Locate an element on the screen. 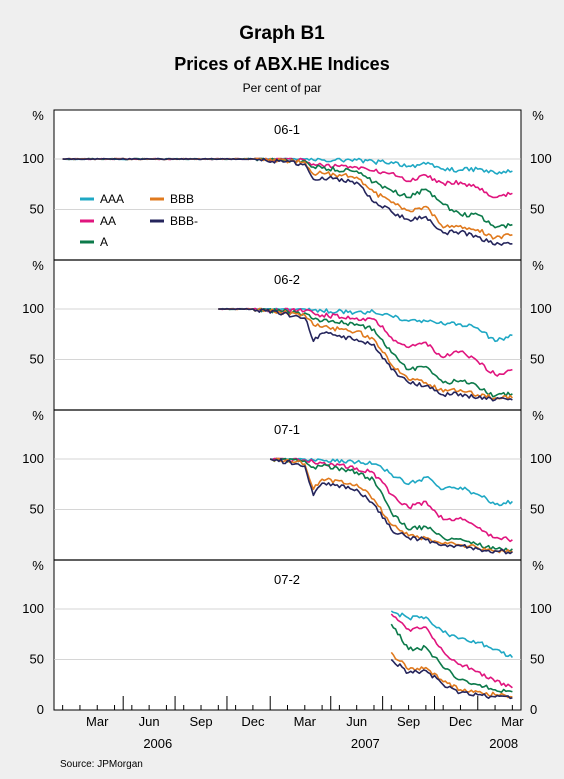 This screenshot has width=564, height=779. source-note: Source: JPMorgan is located at coordinates (101, 764).